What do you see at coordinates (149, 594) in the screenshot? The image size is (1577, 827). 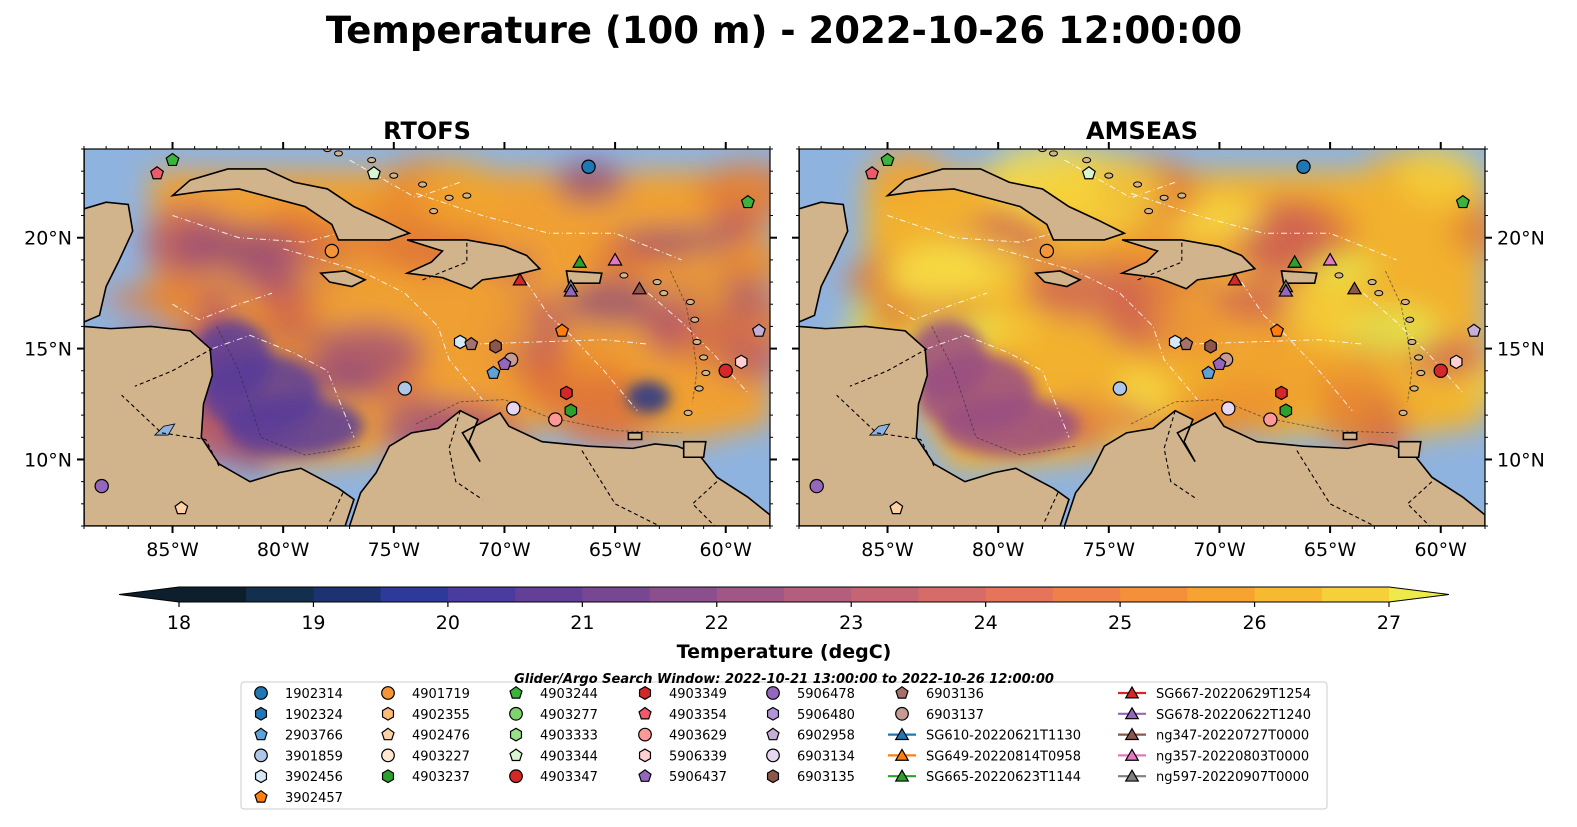 I see `colorbar-extend-low` at bounding box center [149, 594].